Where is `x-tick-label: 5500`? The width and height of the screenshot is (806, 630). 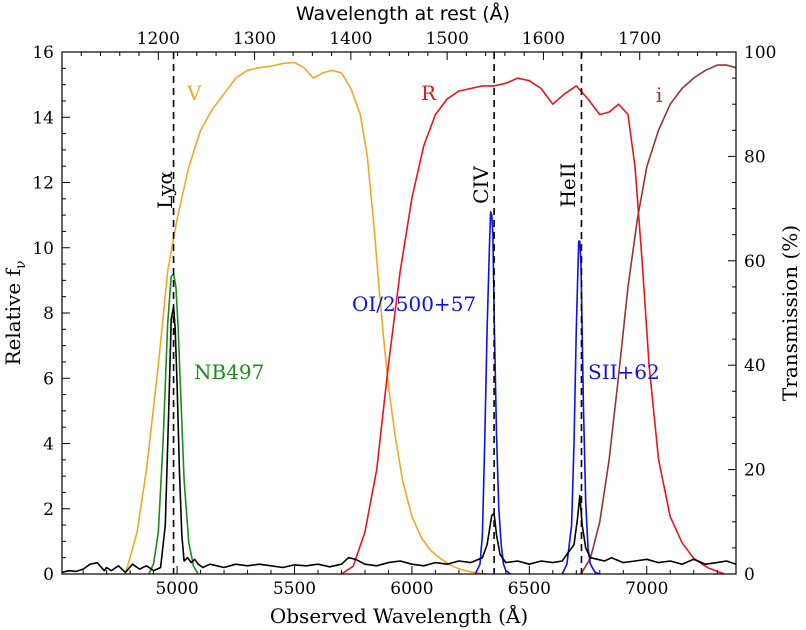
x-tick-label: 5500 is located at coordinates (294, 589).